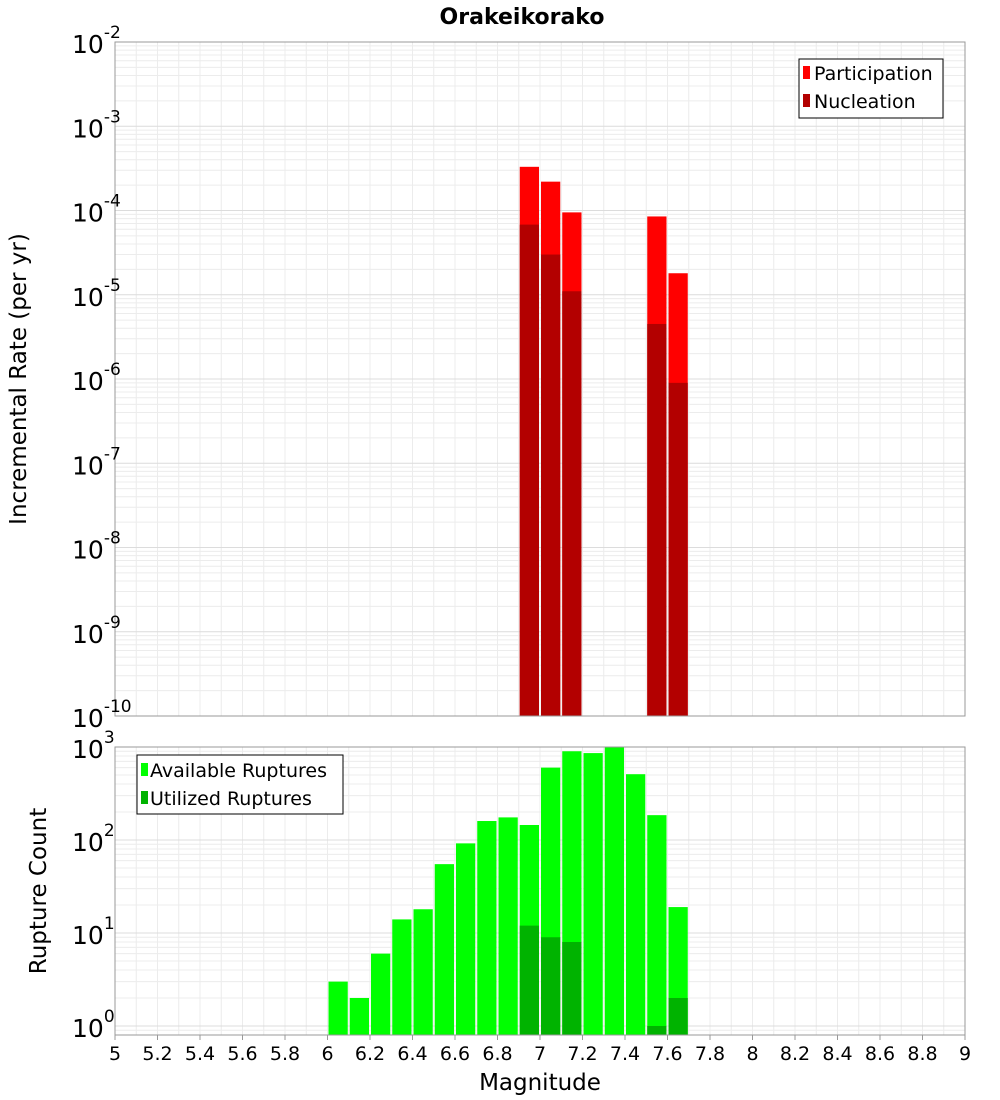 The width and height of the screenshot is (1000, 1100). I want to click on legend-swatch-available, so click(144, 769).